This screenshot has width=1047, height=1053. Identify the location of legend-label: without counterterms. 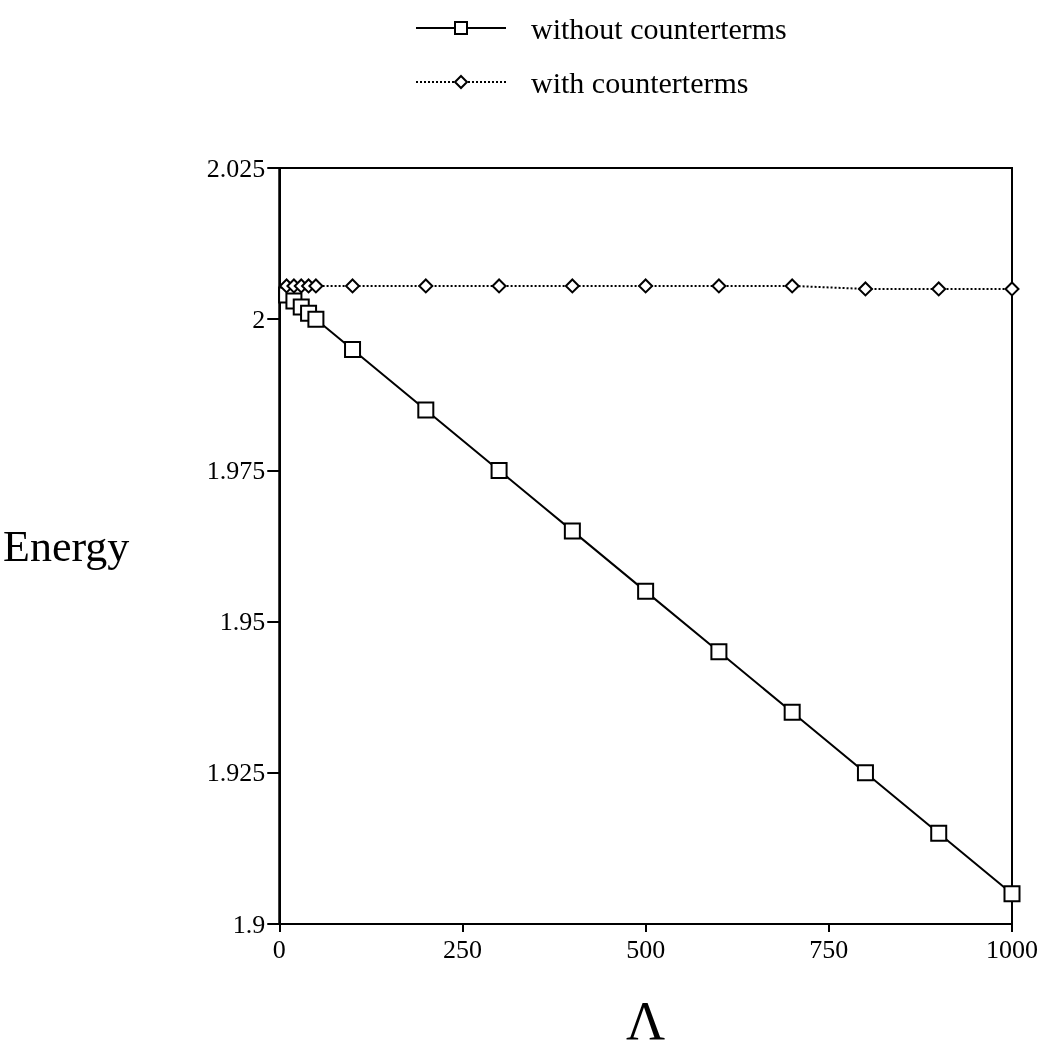
(659, 28).